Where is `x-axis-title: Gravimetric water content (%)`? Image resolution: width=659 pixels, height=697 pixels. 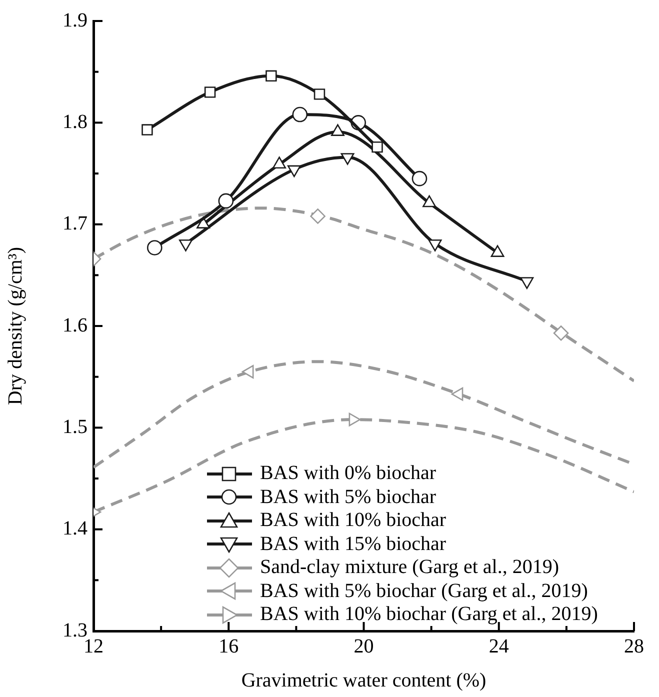 x-axis-title: Gravimetric water content (%) is located at coordinates (363, 680).